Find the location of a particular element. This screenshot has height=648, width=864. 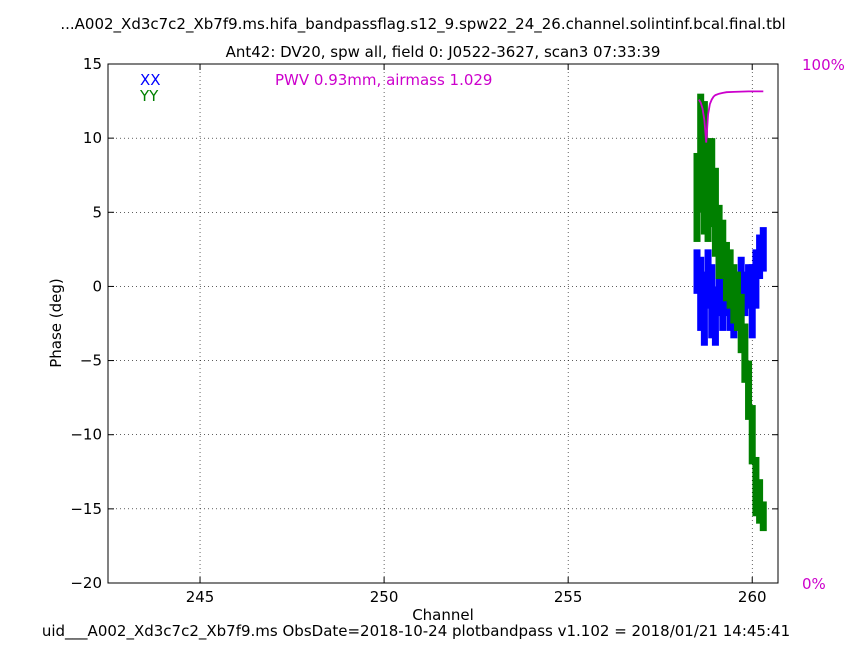

y-tick-label: 15 is located at coordinates (92, 64).